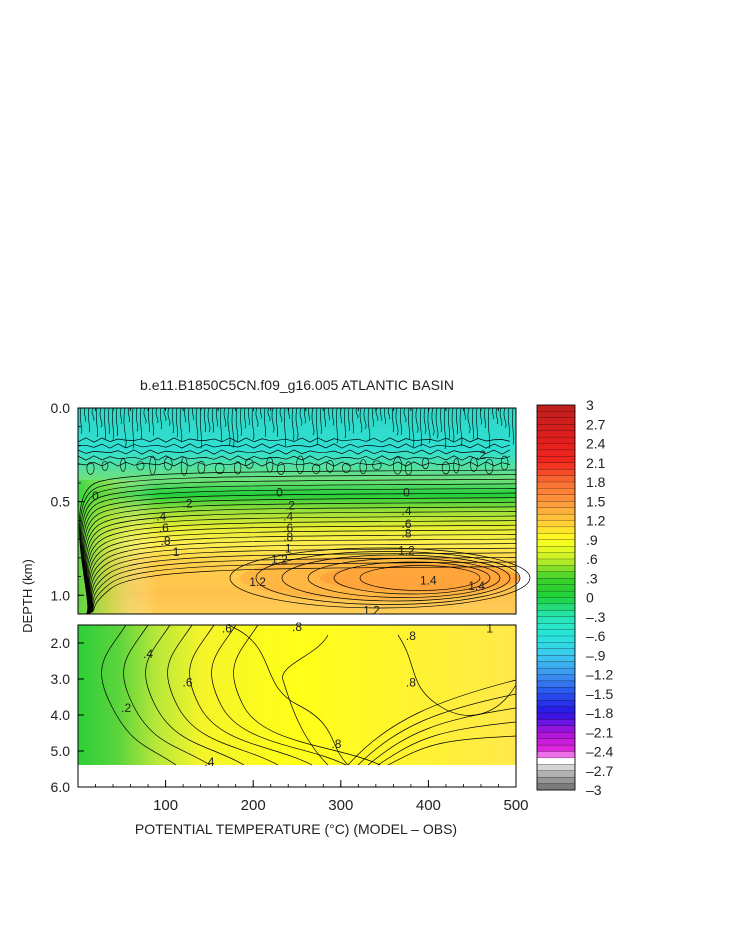 This screenshot has width=733, height=945. Describe the element at coordinates (165, 805) in the screenshot. I see `x-tick-label: 100` at that location.